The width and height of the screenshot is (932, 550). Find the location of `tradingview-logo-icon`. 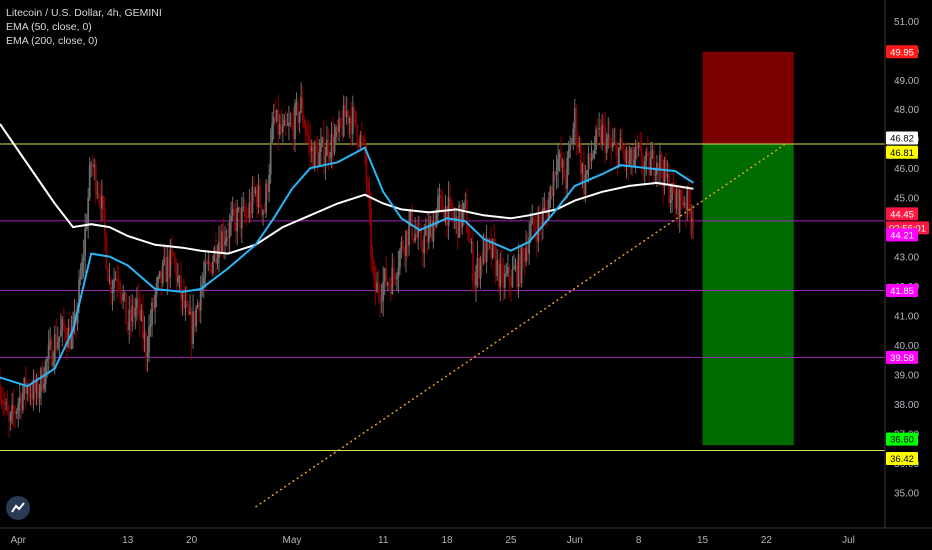

tradingview-logo-icon is located at coordinates (18, 508).